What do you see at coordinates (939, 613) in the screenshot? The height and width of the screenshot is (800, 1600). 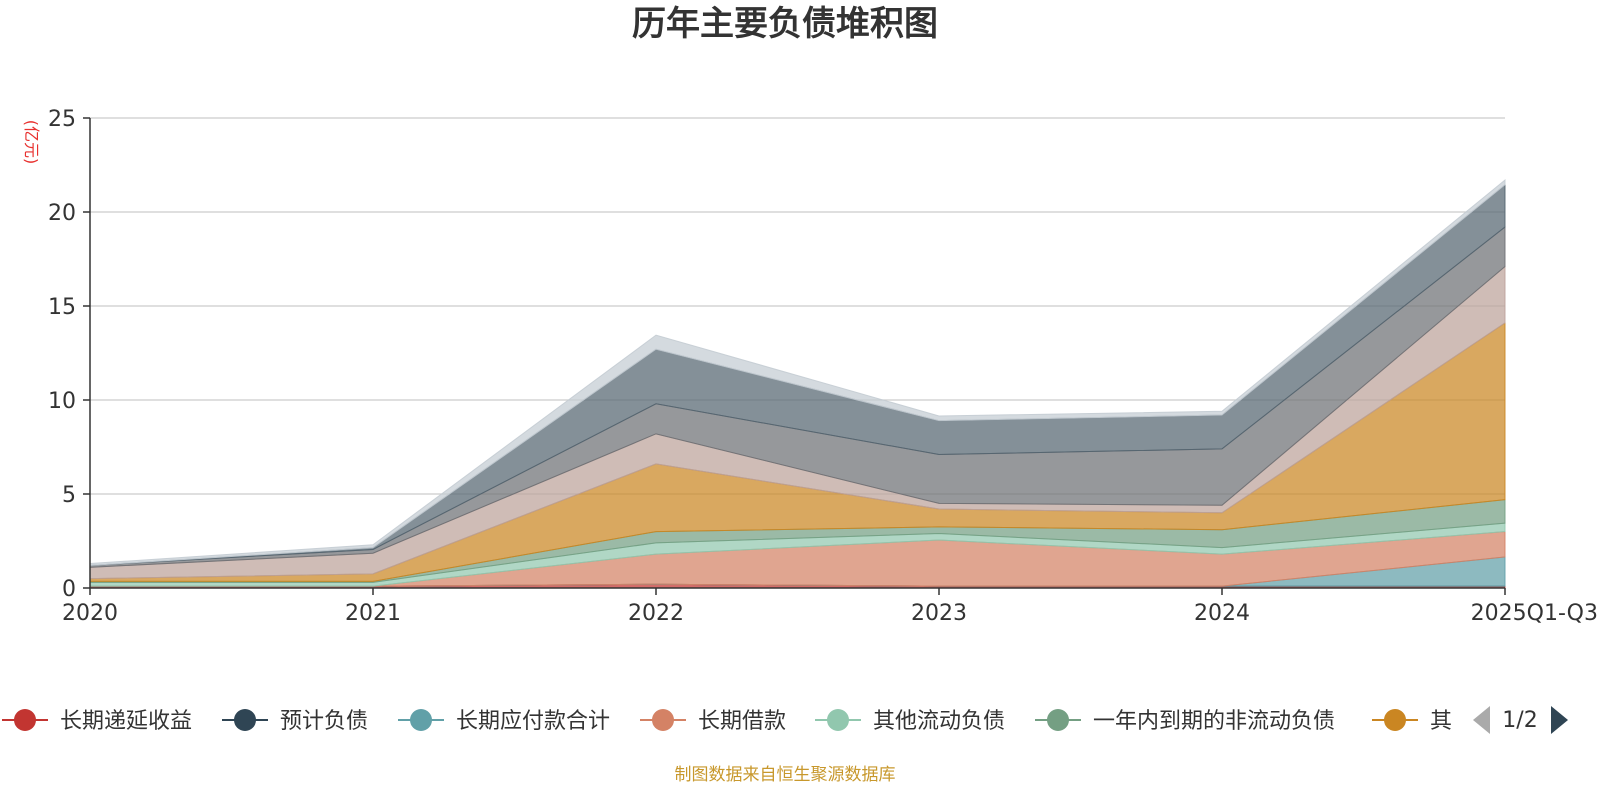 I see `x-tick-label-3: 2023` at bounding box center [939, 613].